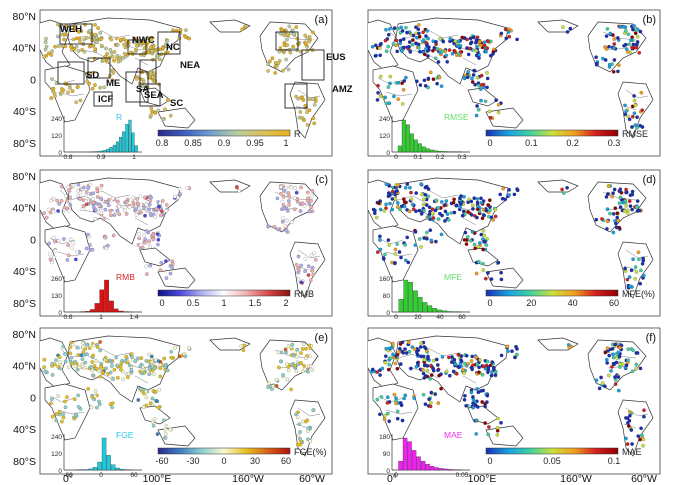 The image size is (700, 485). What do you see at coordinates (71, 29) in the screenshot?
I see `region-label-weh: WEH` at bounding box center [71, 29].